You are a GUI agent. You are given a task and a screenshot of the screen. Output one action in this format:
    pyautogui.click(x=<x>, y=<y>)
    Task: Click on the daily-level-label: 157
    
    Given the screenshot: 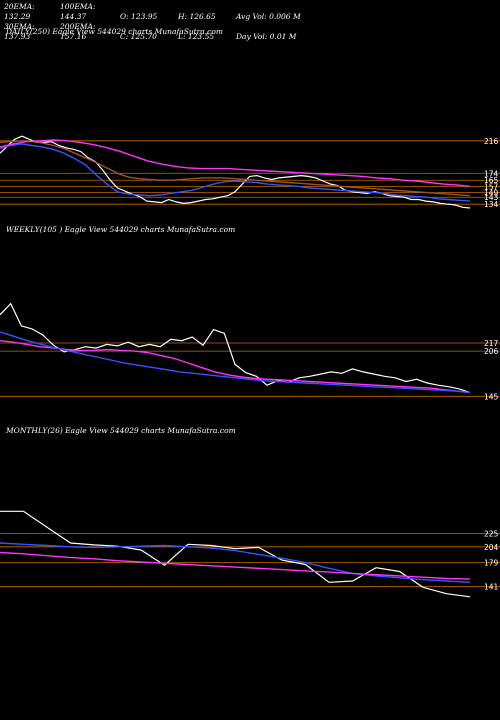 What is the action you would take?
    pyautogui.click(x=491, y=186)
    